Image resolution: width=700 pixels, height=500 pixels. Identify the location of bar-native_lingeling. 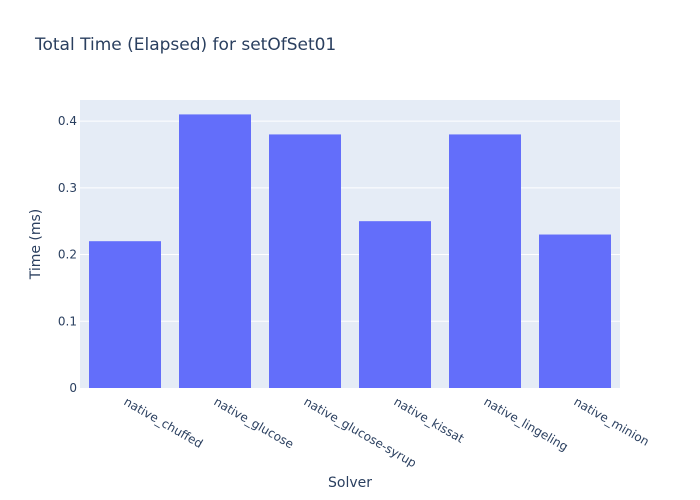
(485, 261).